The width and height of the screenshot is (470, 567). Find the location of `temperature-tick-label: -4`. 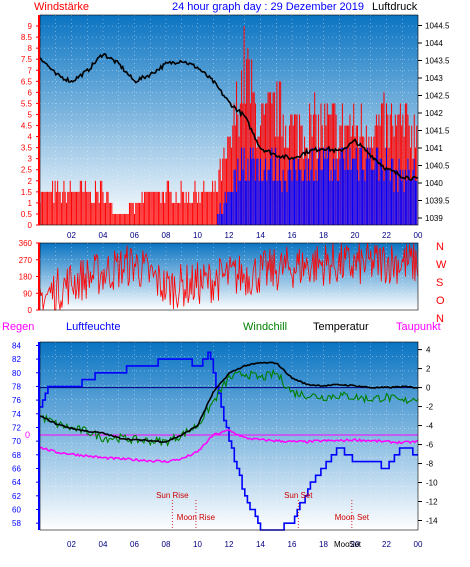

temperature-tick-label: -4 is located at coordinates (430, 426).